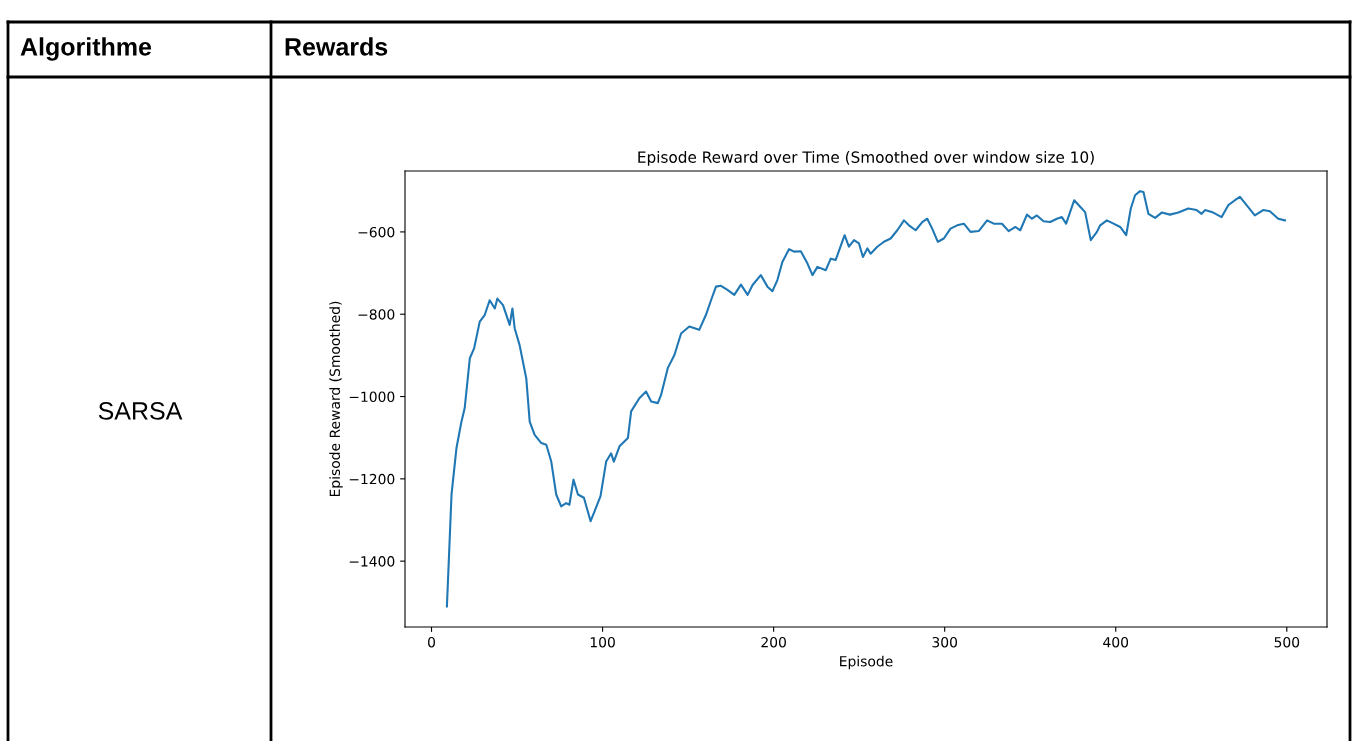 The width and height of the screenshot is (1357, 741). Describe the element at coordinates (1287, 642) in the screenshot. I see `x-tick-label: 500` at that location.